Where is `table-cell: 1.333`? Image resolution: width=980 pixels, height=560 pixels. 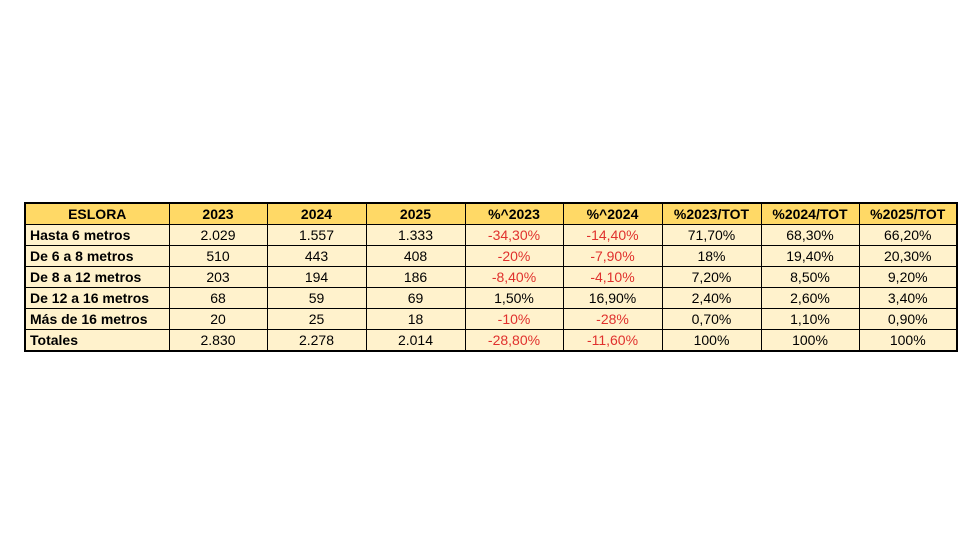
table-cell: 1.333 is located at coordinates (415, 235).